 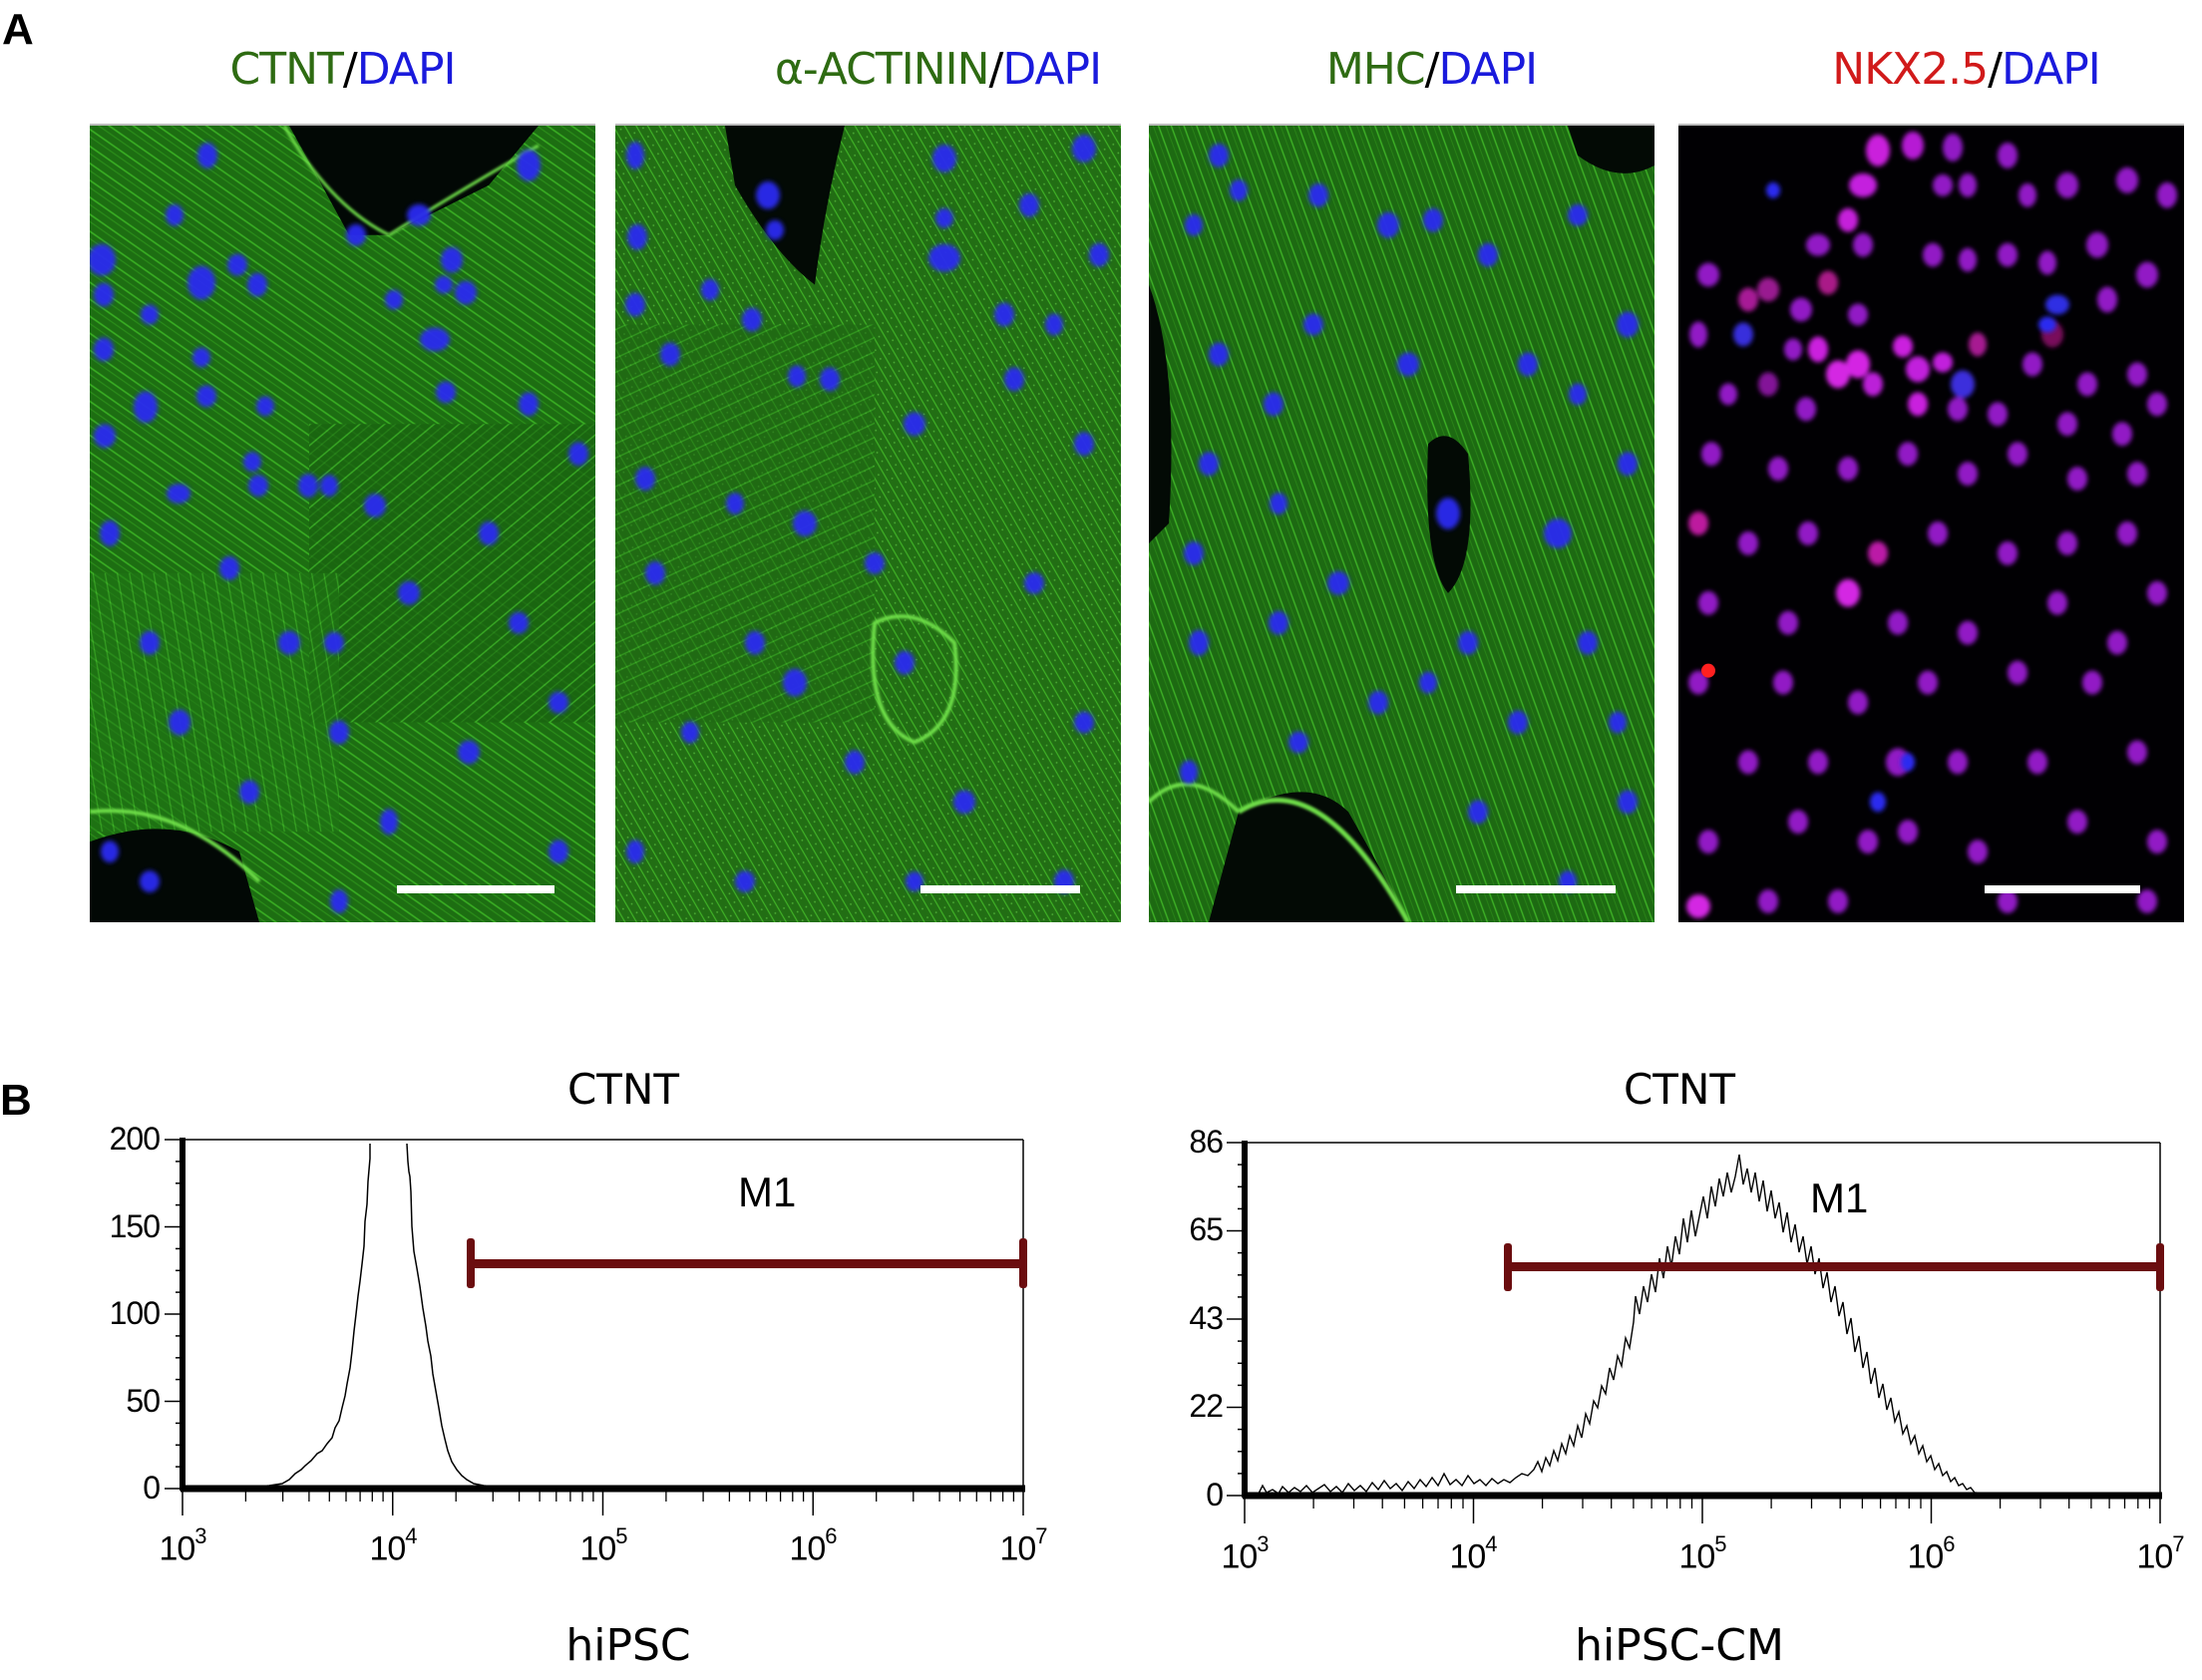 I want to click on micrograph-nkx25, so click(x=1931, y=523).